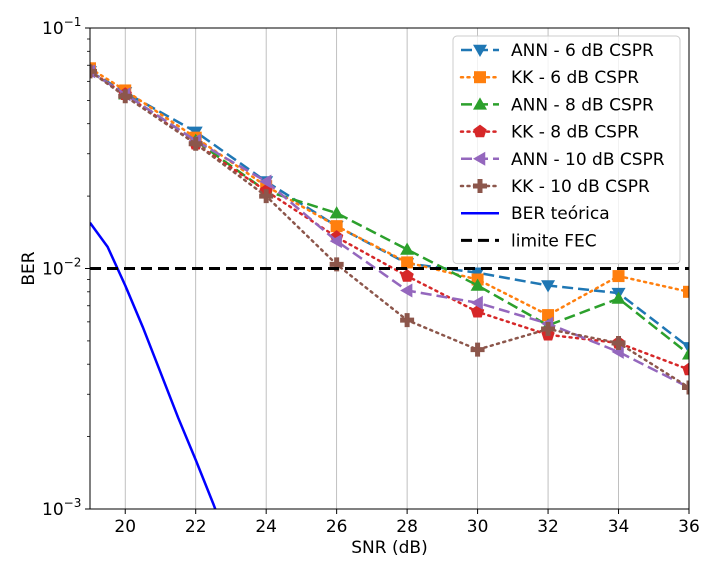  I want to click on legend-label: KK - 8 dB CSPR, so click(575, 133).